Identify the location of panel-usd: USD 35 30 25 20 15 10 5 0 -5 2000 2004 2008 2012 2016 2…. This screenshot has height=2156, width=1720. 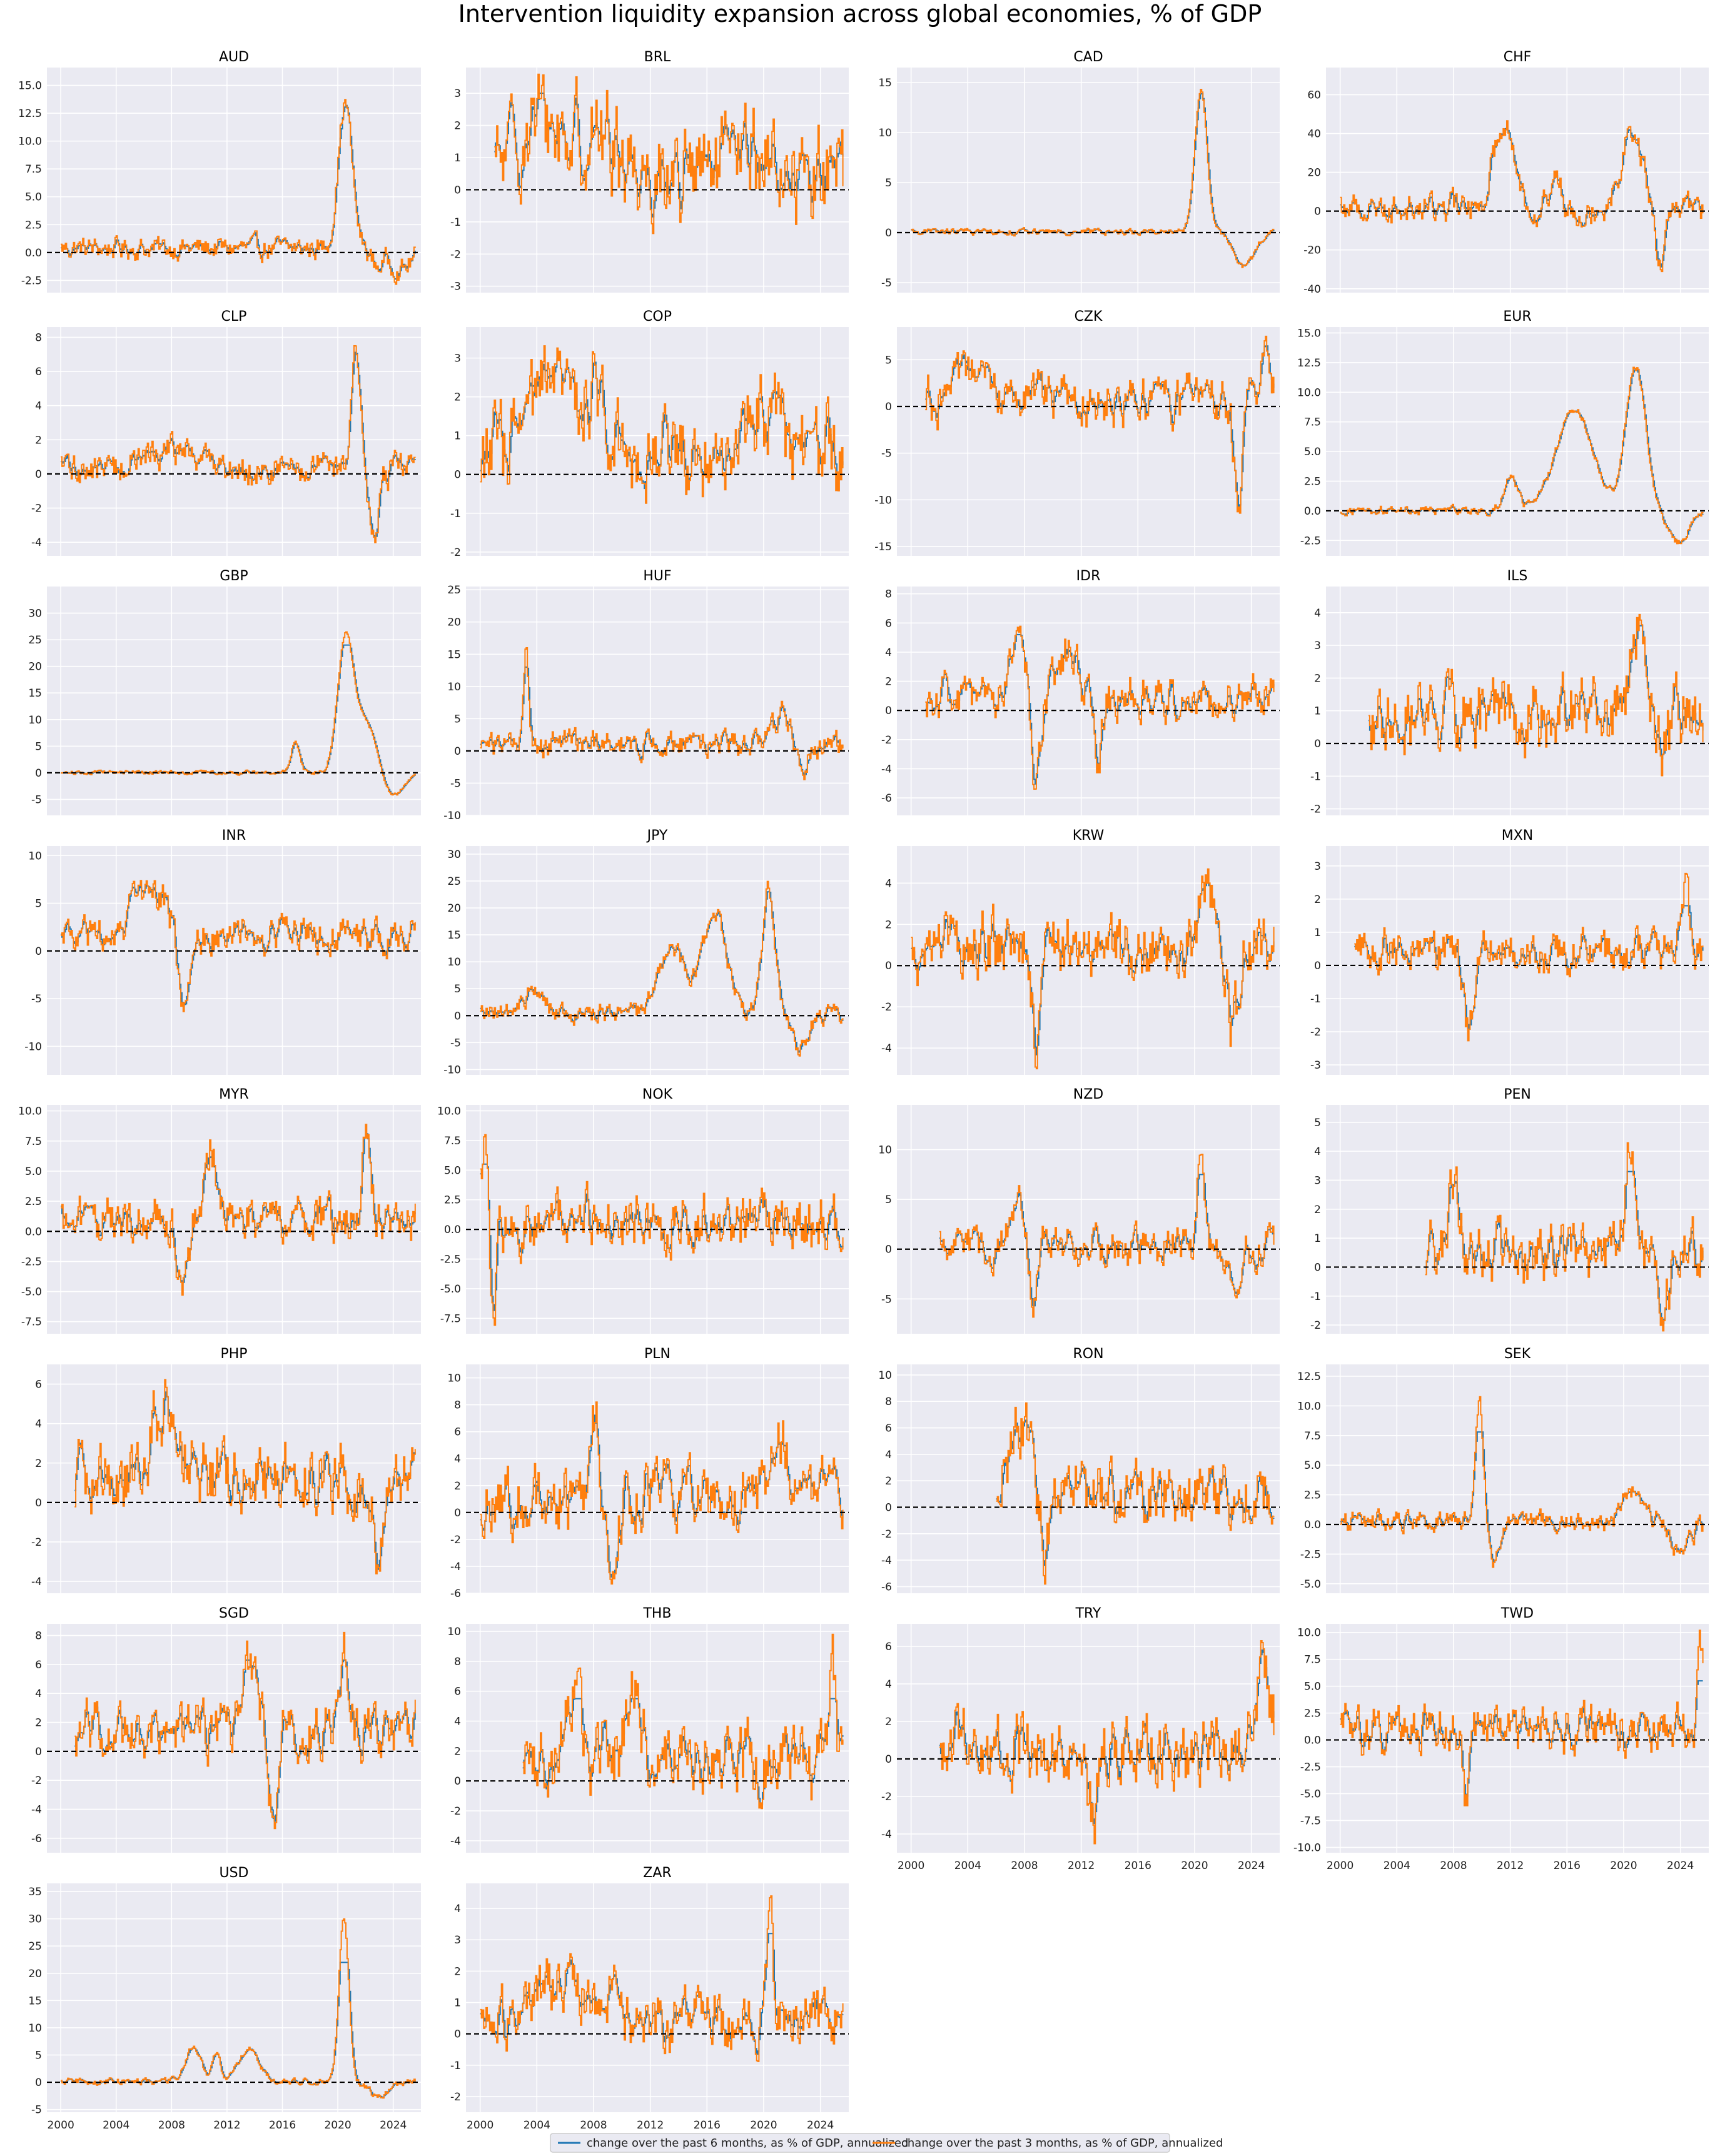
(224, 1998).